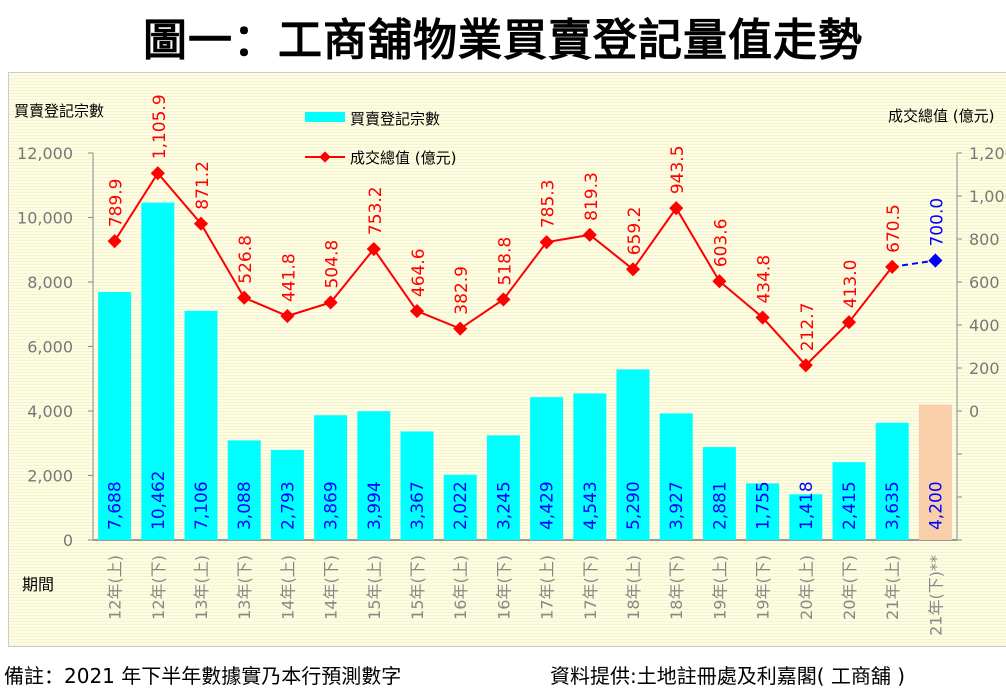 Image resolution: width=1006 pixels, height=695 pixels. I want to click on right-tick-label: 400, so click(984, 325).